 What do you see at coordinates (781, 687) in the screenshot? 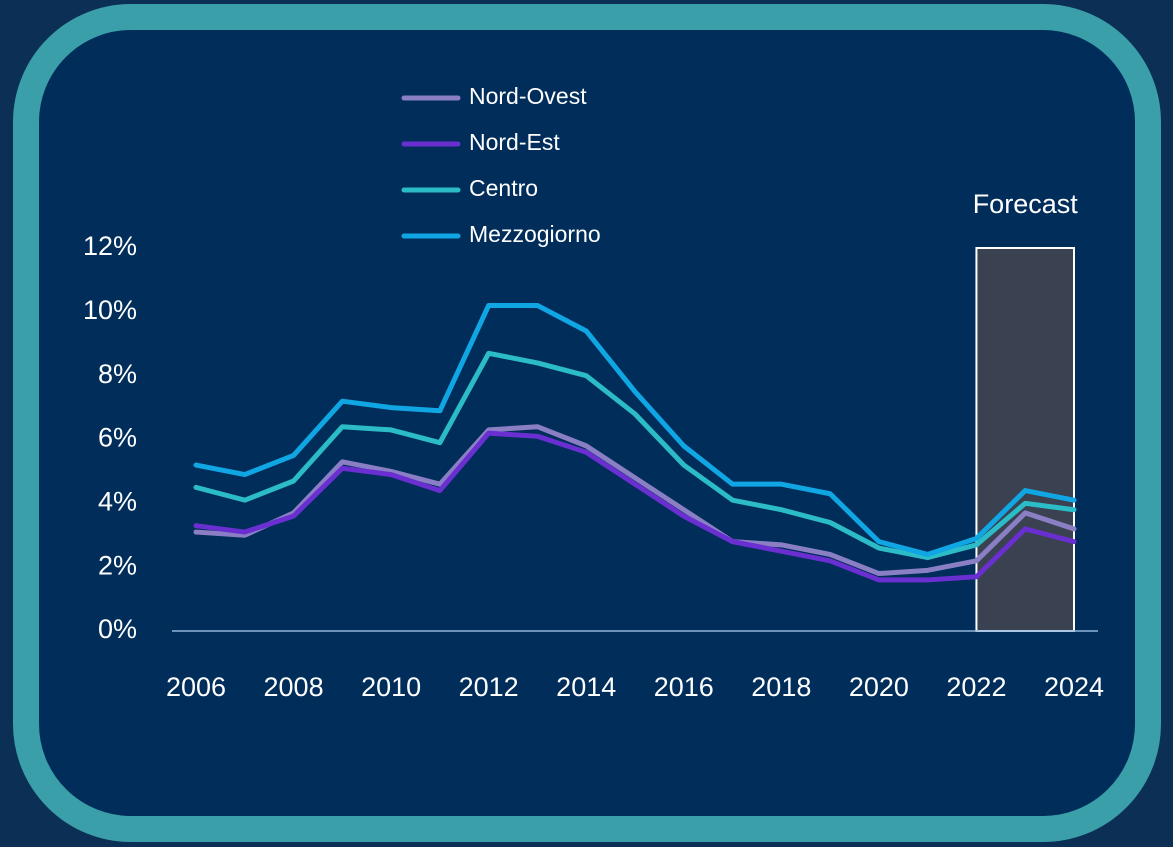
I see `x-tick-label: 2018` at bounding box center [781, 687].